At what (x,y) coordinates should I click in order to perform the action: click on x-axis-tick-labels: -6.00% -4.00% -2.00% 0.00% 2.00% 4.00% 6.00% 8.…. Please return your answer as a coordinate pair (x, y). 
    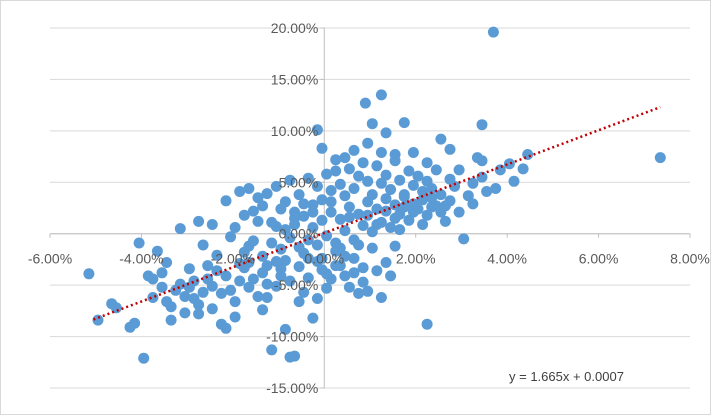
    Looking at the image, I should click on (369, 259).